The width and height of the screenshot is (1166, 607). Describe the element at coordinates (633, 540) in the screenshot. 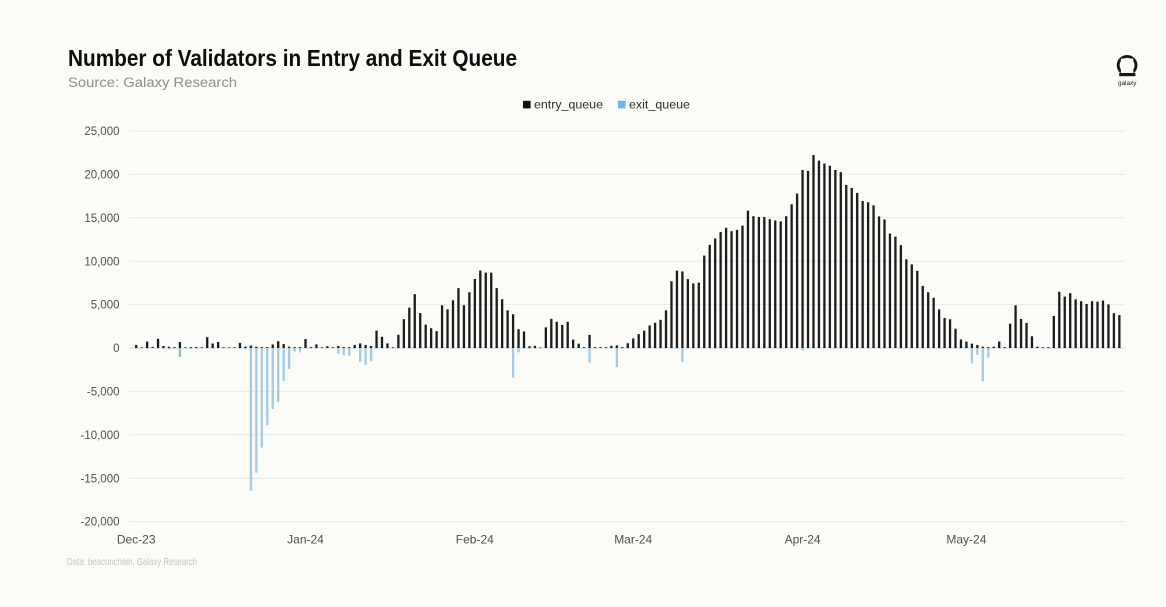

I see `svg-text: Mar-24` at that location.